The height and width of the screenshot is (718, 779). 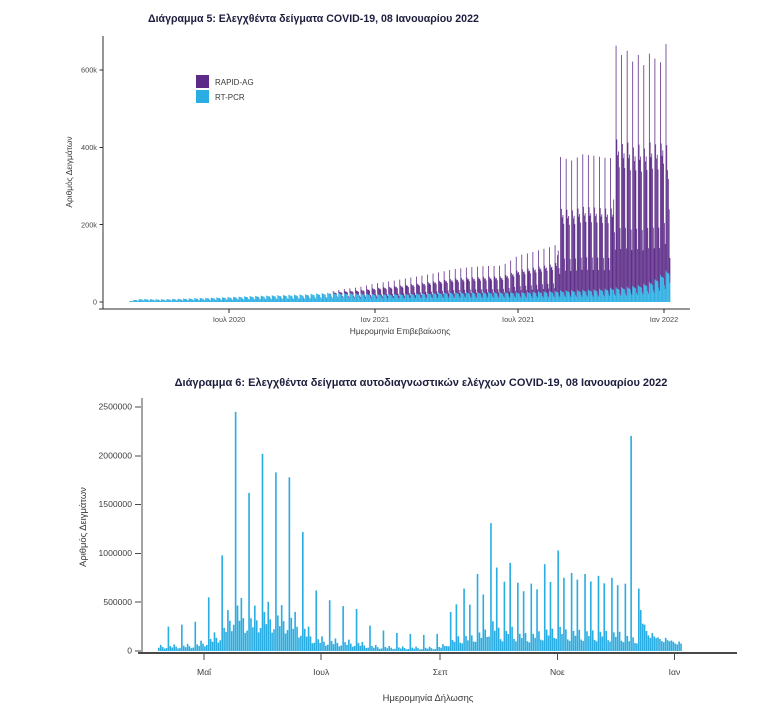 What do you see at coordinates (204, 672) in the screenshot?
I see `x-tick-label: Μαΐ` at bounding box center [204, 672].